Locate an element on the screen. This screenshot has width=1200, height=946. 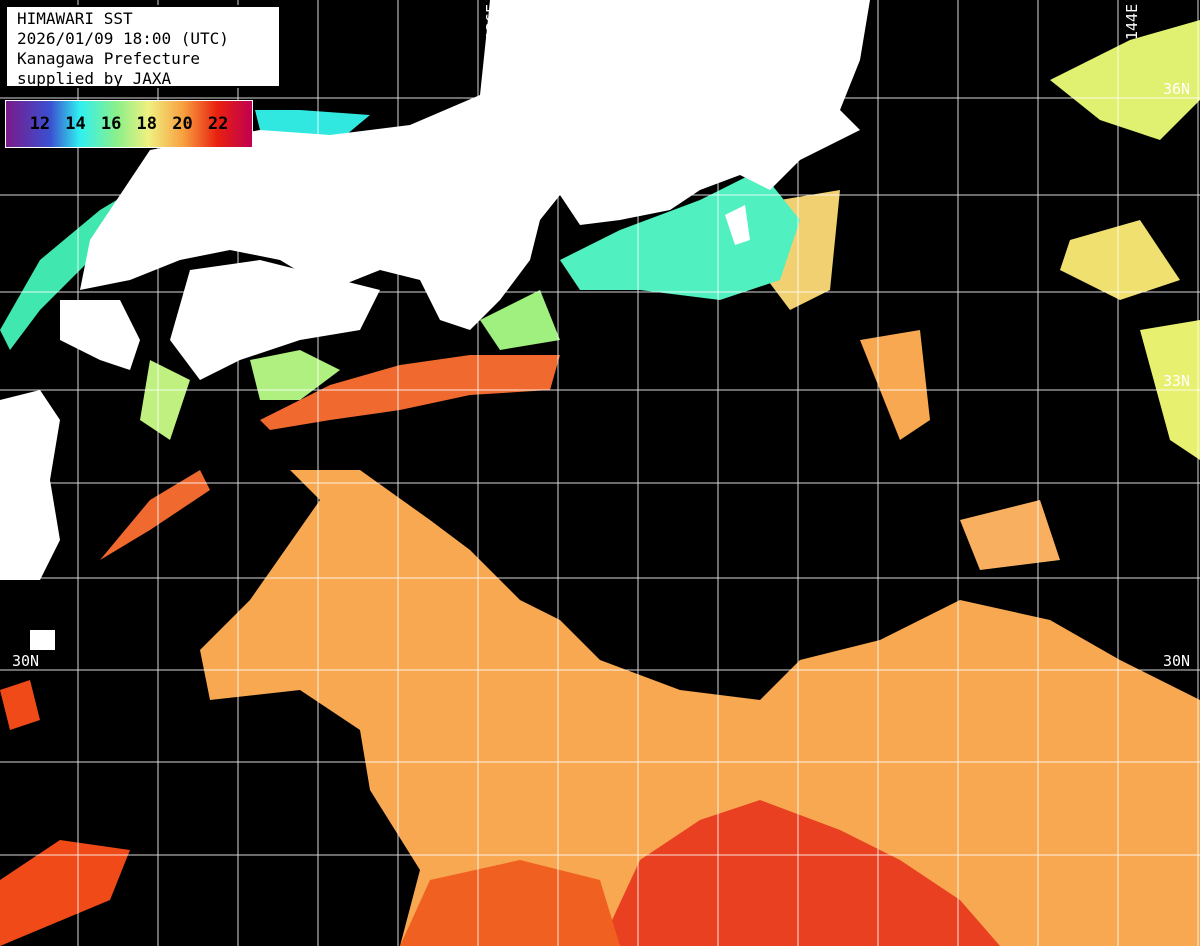
region-name: Kanagawa Prefecture is located at coordinates (109, 58).